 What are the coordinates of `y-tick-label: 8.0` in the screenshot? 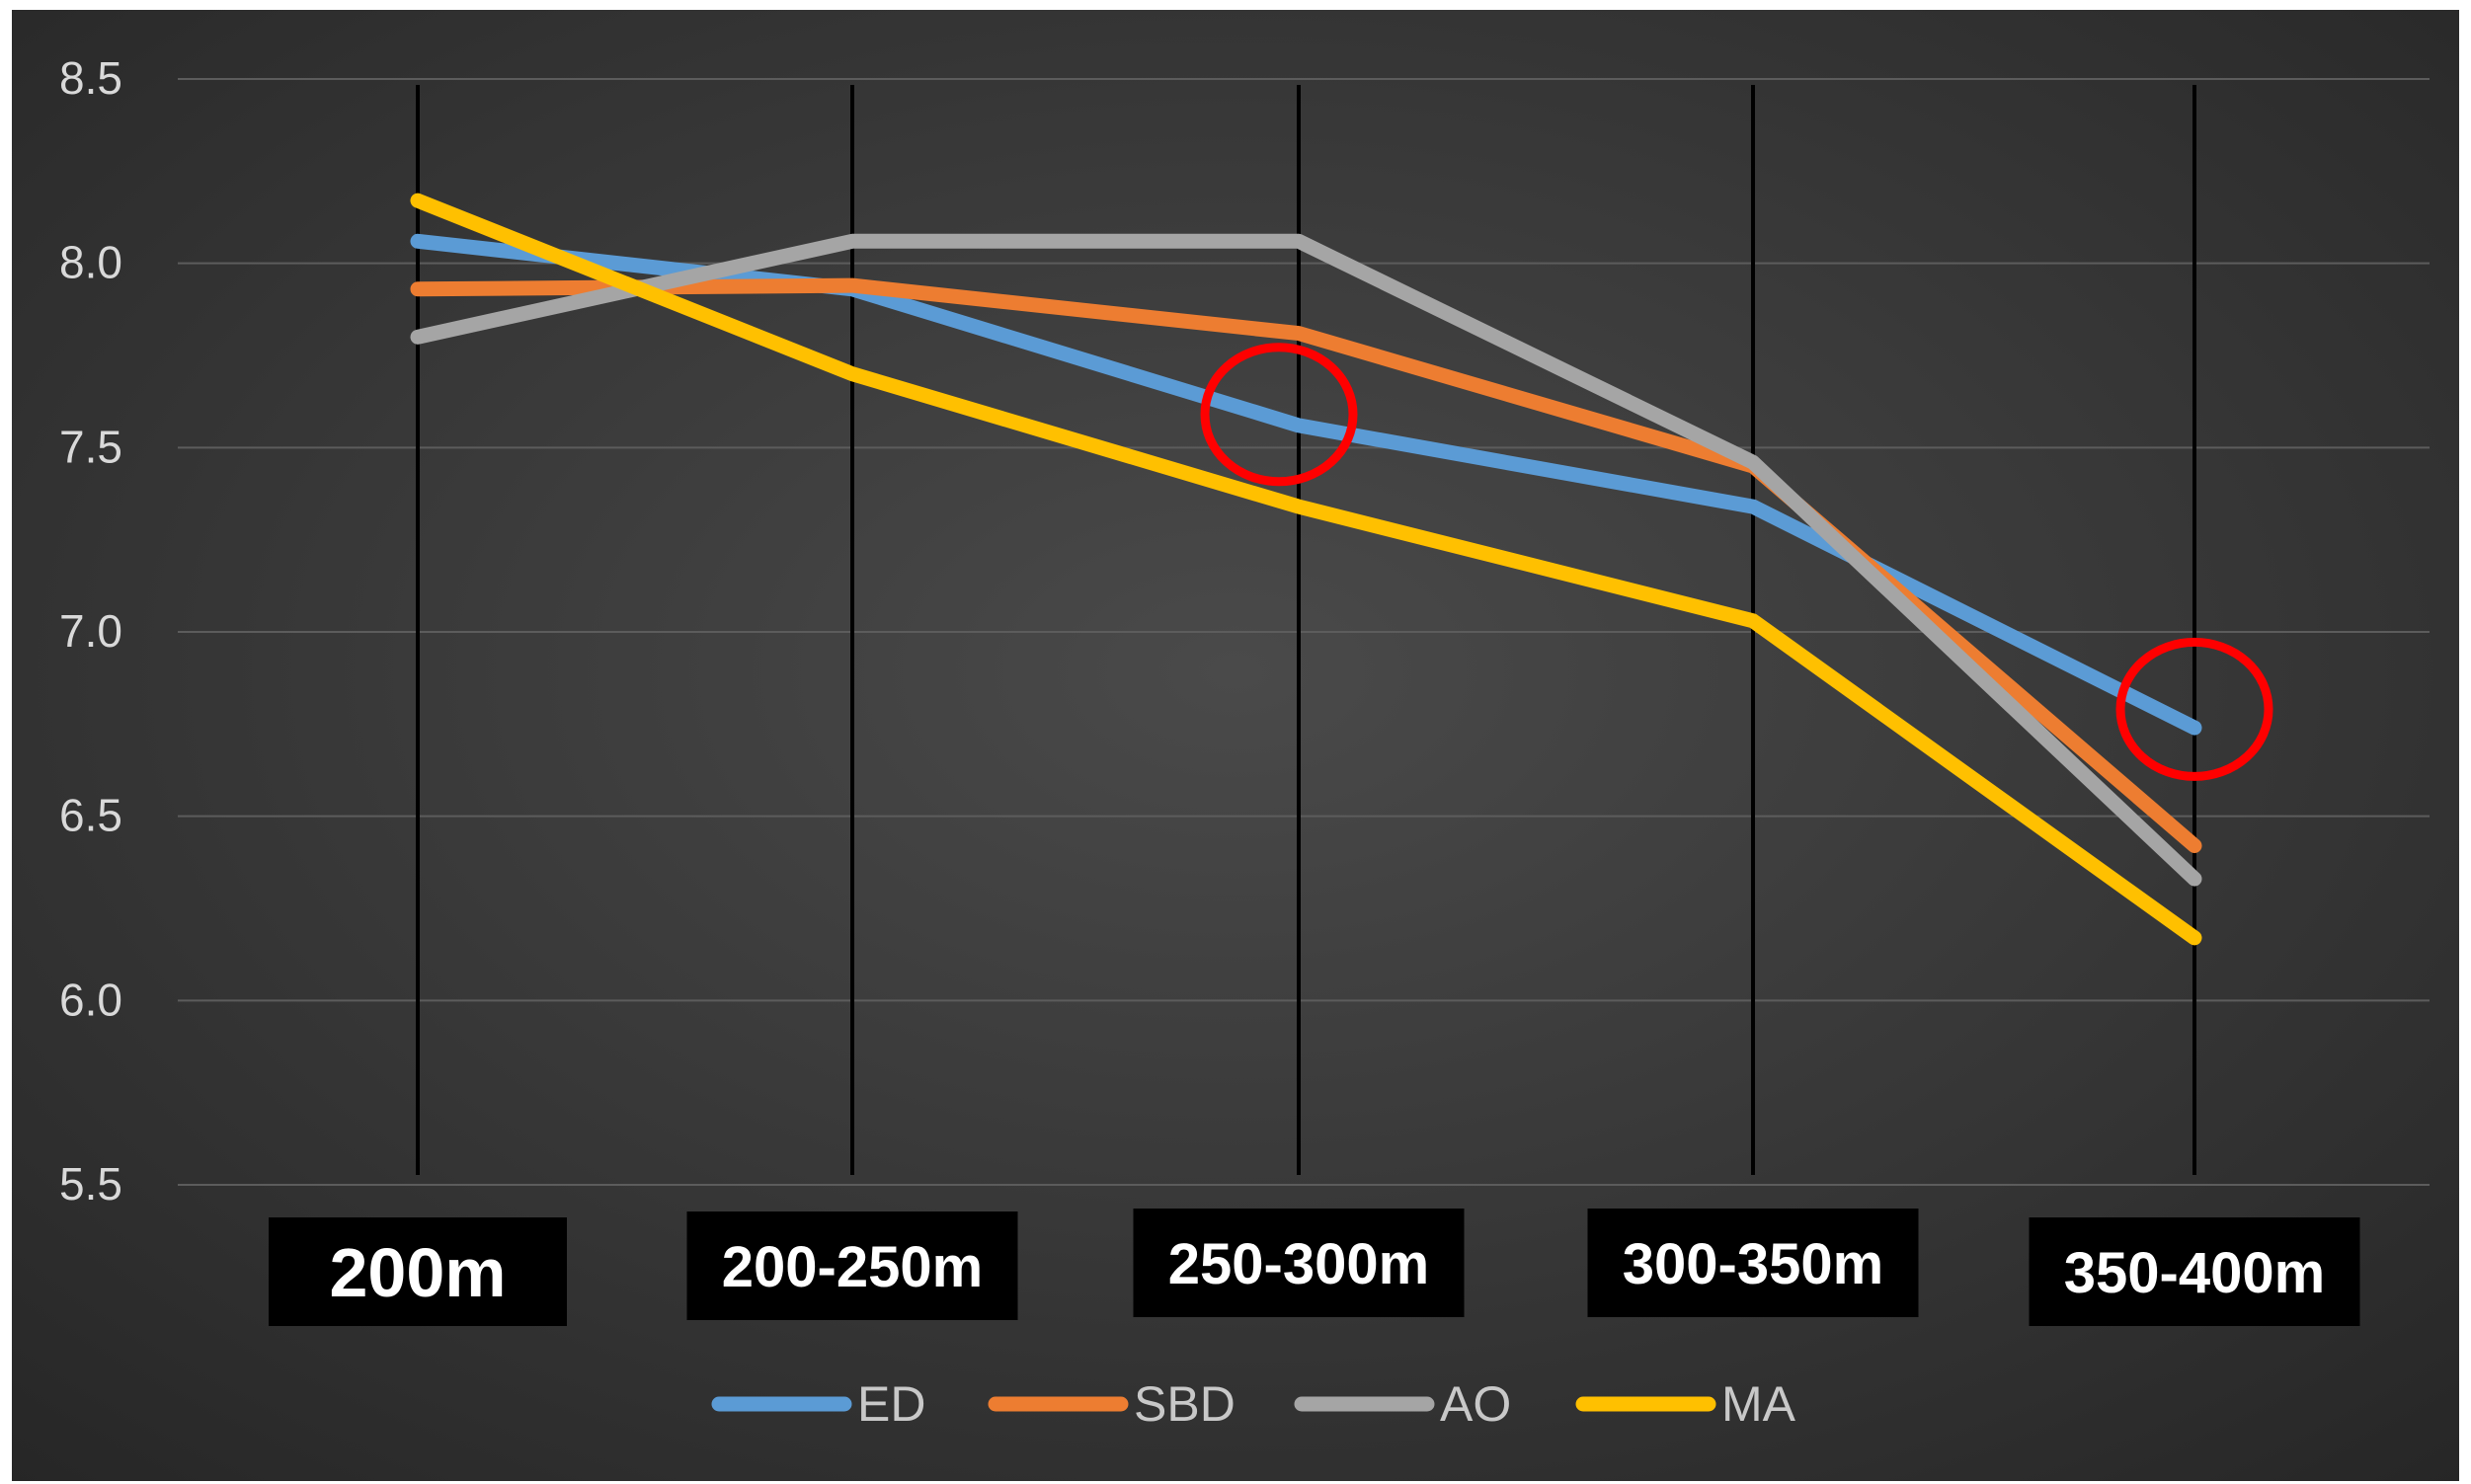 It's located at (91, 262).